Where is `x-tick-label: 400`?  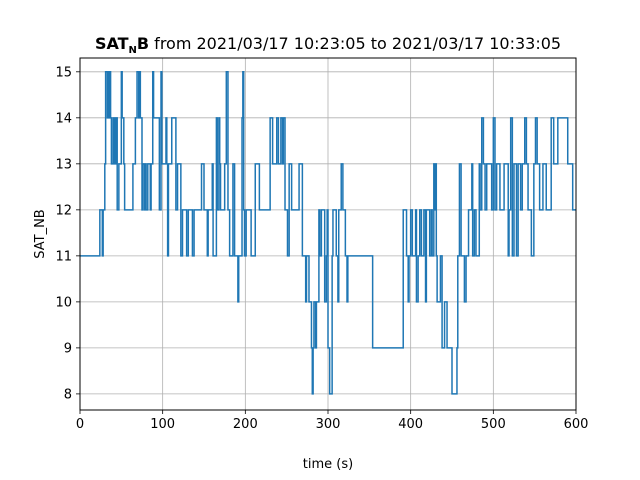
x-tick-label: 400 is located at coordinates (410, 424).